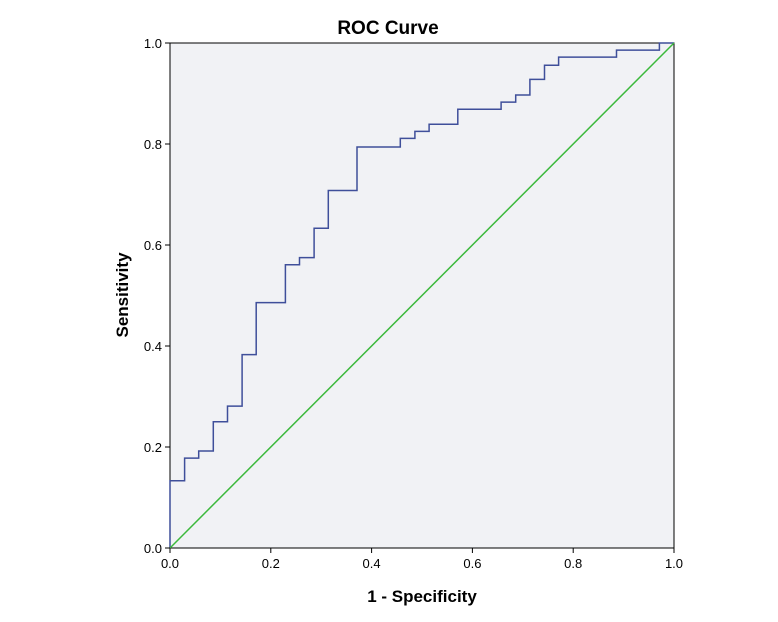 This screenshot has width=778, height=622. Describe the element at coordinates (122, 295) in the screenshot. I see `y-axis-label: Sensitivity` at that location.